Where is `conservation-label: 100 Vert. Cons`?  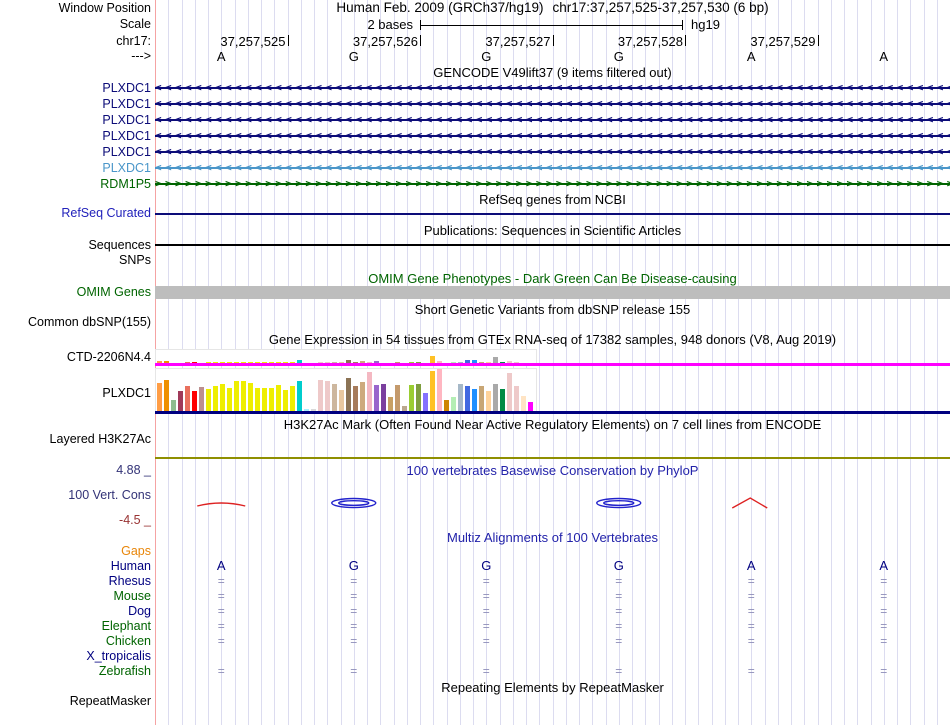
conservation-label: 100 Vert. Cons is located at coordinates (109, 495).